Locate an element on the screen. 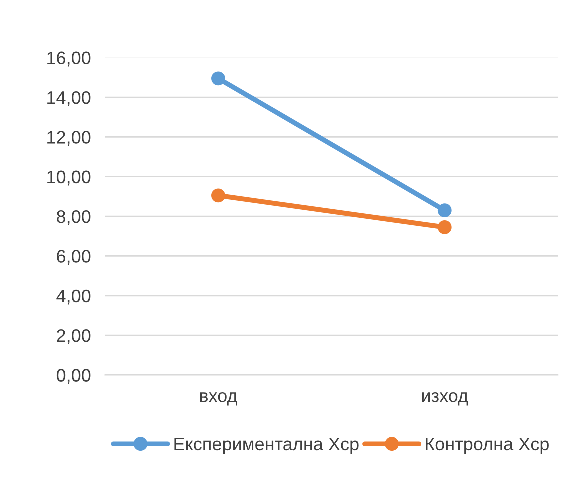  y-tick-label: 4,00 is located at coordinates (73, 297).